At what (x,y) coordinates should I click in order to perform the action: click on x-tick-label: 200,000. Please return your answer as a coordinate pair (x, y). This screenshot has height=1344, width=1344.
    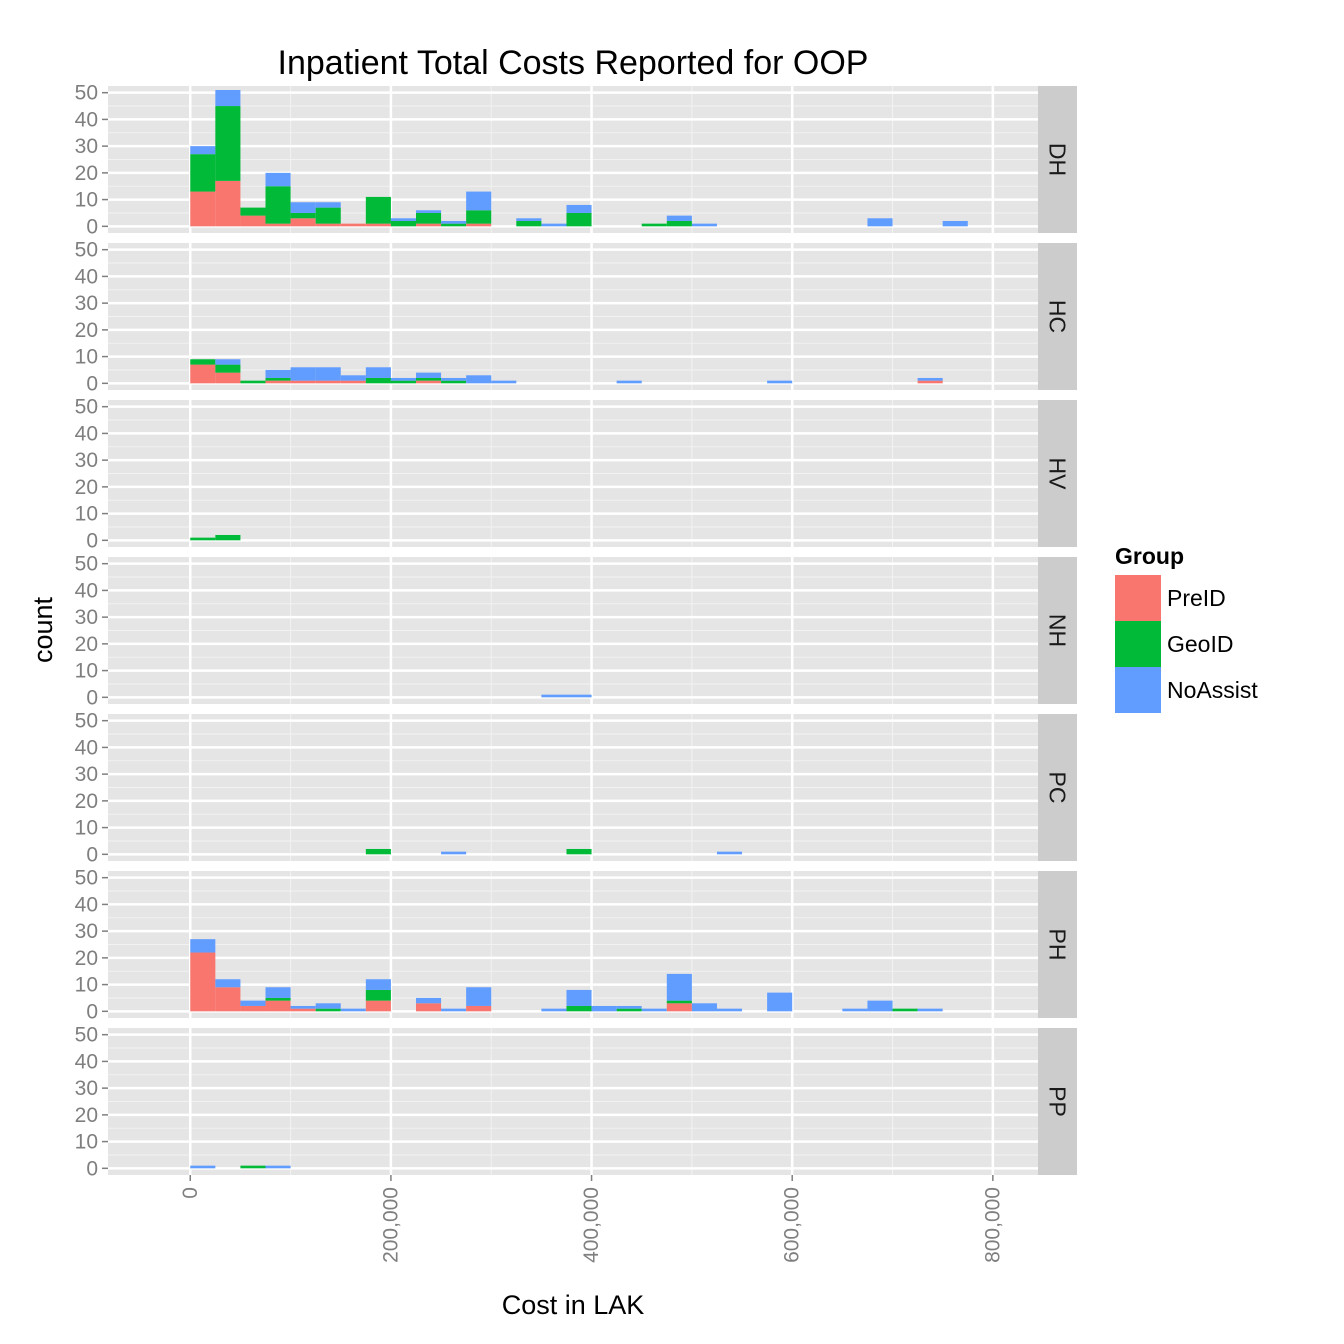
    Looking at the image, I should click on (390, 1225).